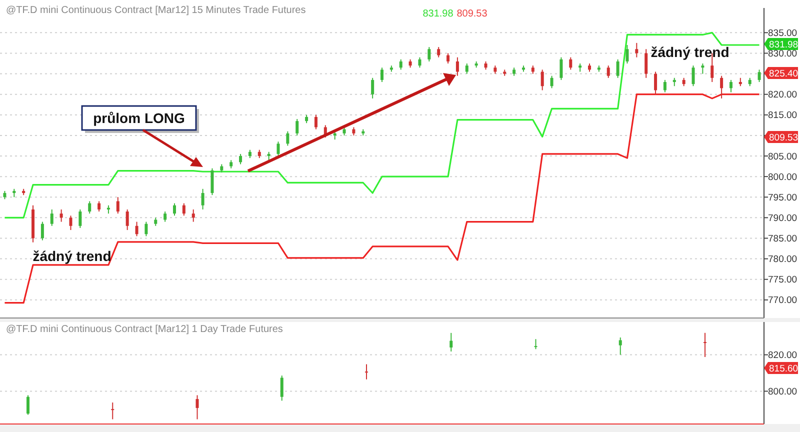 The width and height of the screenshot is (800, 432). Describe the element at coordinates (783, 138) in the screenshot. I see `text: 809.53` at that location.